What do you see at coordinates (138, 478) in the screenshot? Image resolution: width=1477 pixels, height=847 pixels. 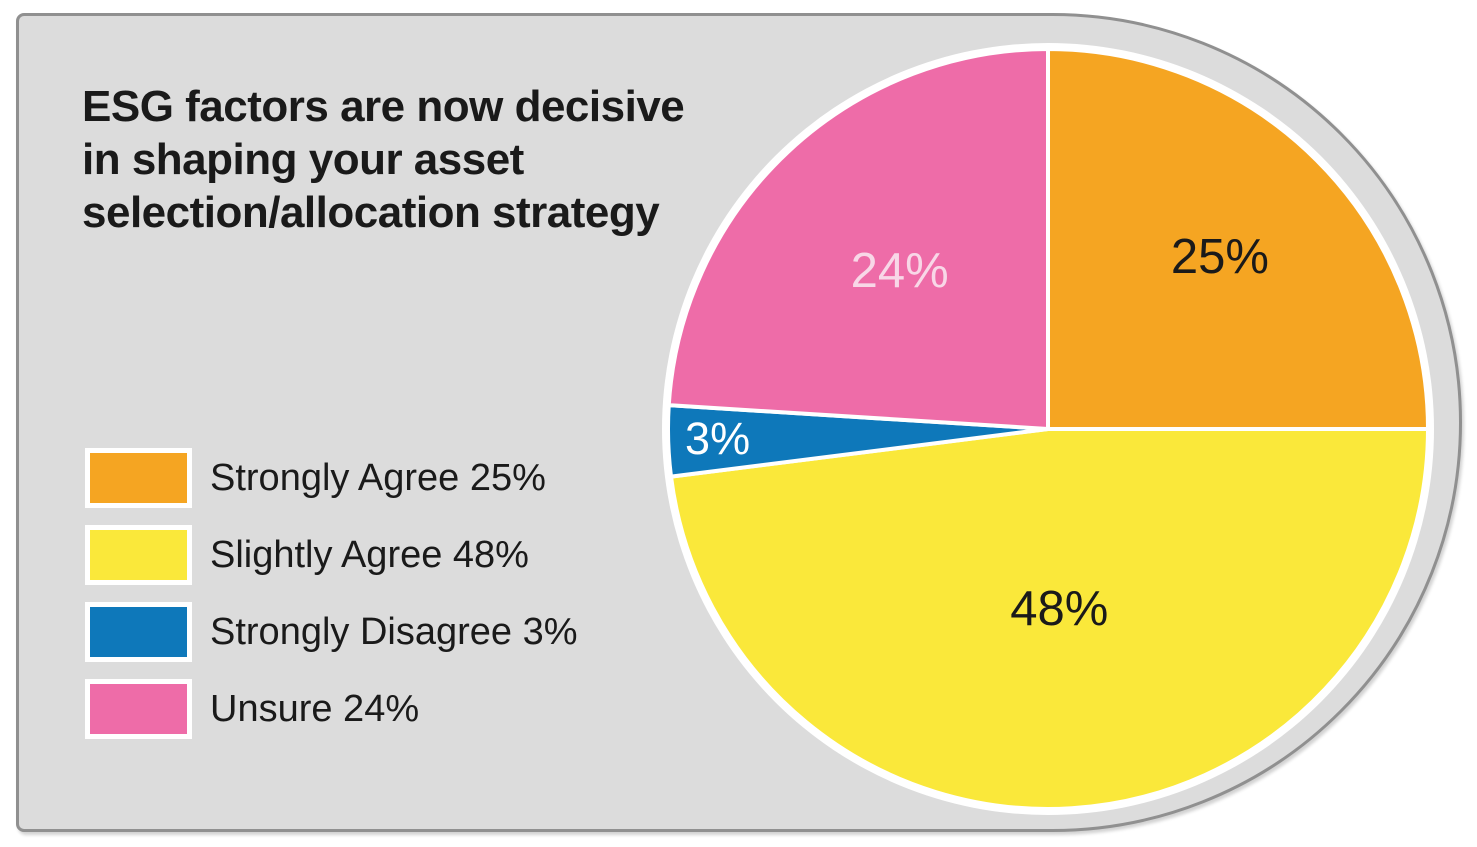 I see `legend-swatch-strongly-agree` at bounding box center [138, 478].